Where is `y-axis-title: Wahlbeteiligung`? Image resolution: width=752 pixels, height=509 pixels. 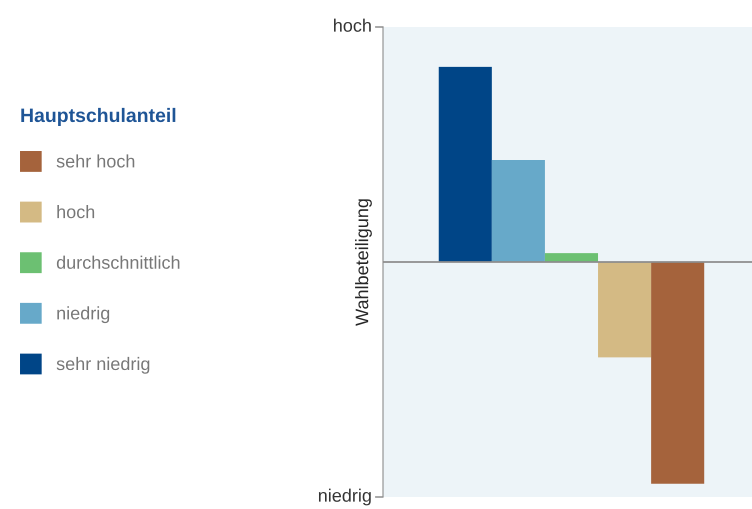 y-axis-title: Wahlbeteiligung is located at coordinates (363, 262).